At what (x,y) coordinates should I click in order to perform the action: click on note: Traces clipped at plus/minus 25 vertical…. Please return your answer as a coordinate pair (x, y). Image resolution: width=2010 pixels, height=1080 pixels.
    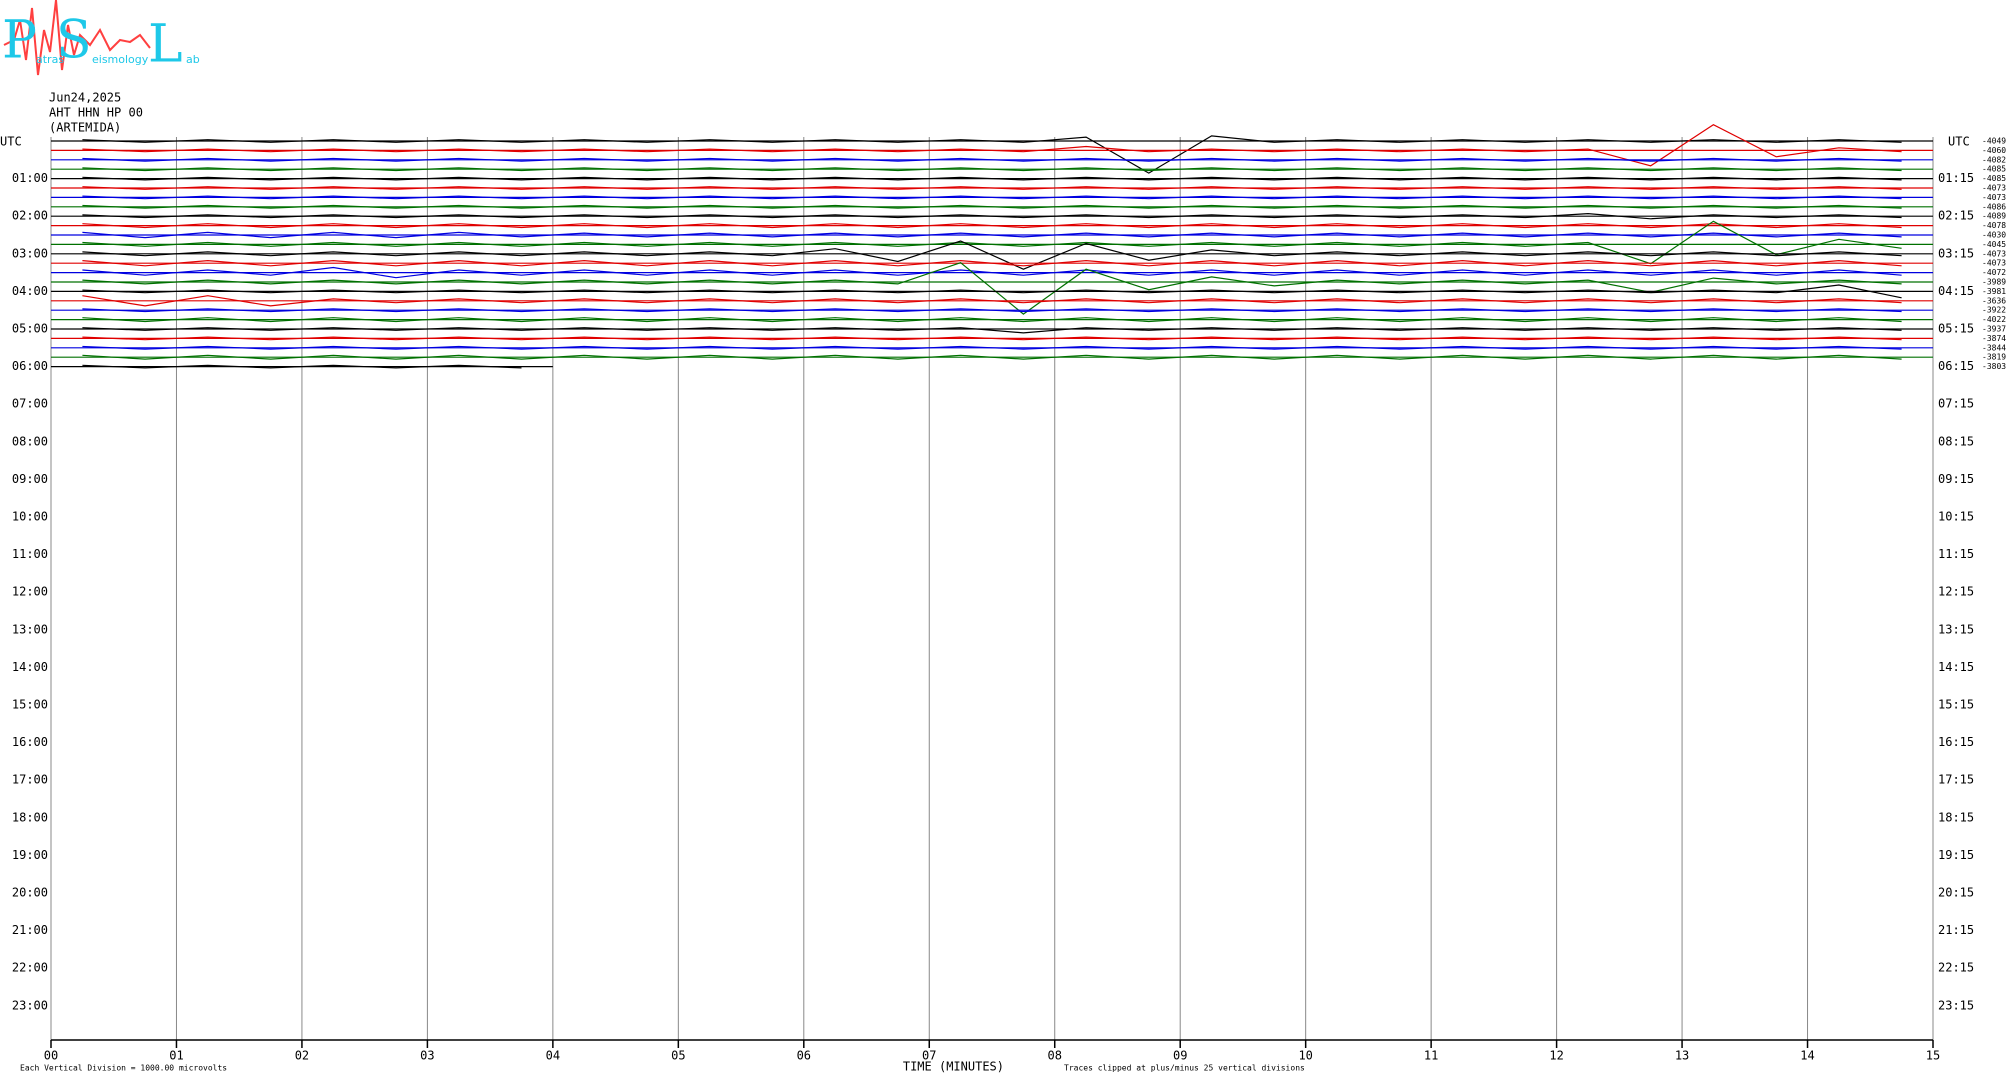
    Looking at the image, I should click on (1184, 1068).